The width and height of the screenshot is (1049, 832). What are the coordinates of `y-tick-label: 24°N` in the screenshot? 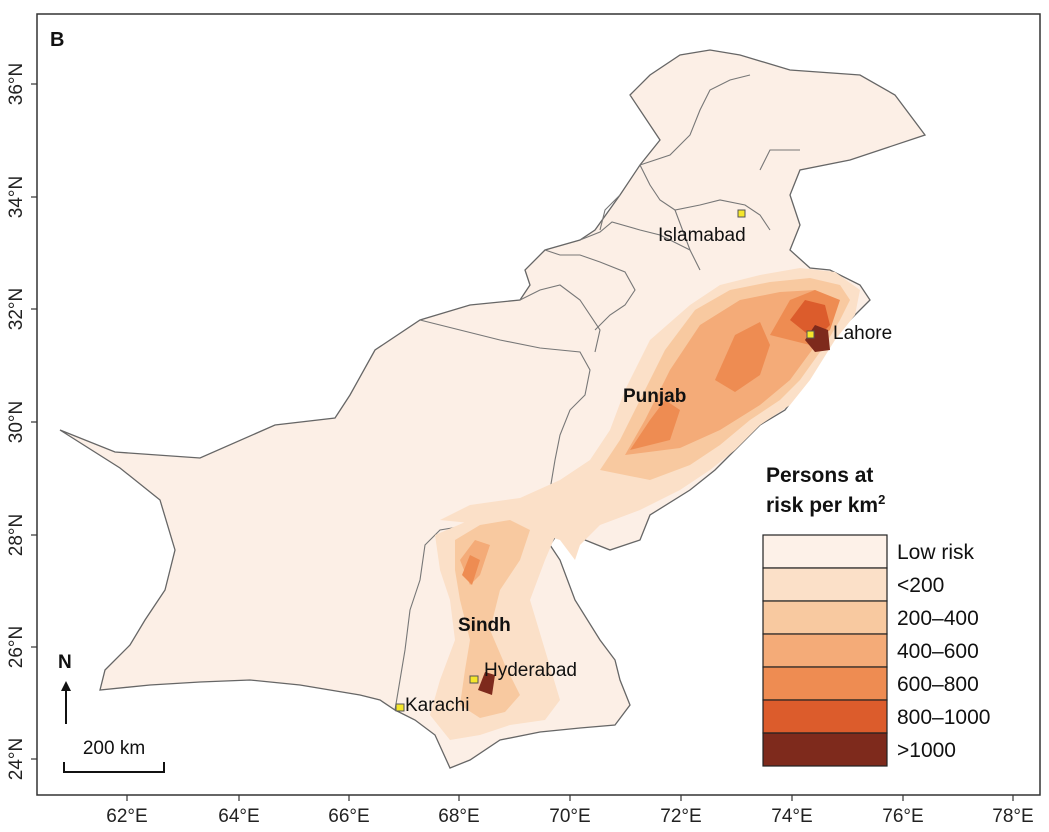 It's located at (16, 759).